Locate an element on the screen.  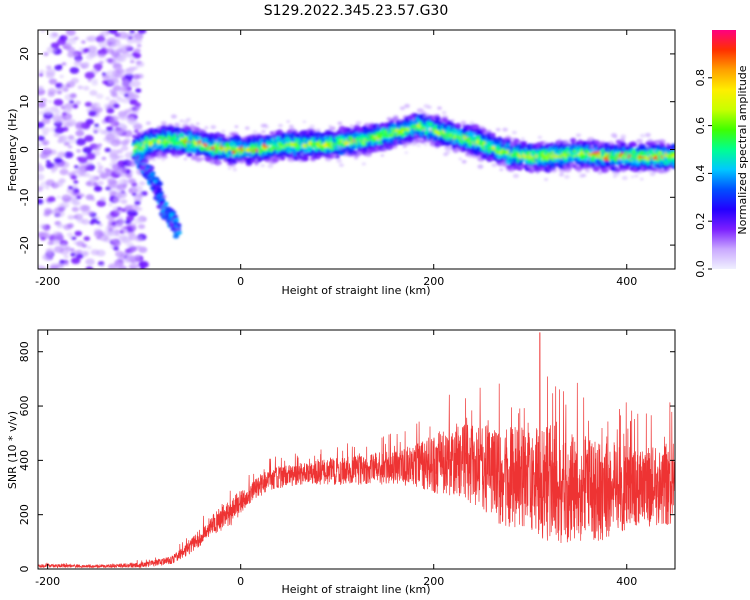
spectrogram-y-tick-label: -20 is located at coordinates (24, 245).